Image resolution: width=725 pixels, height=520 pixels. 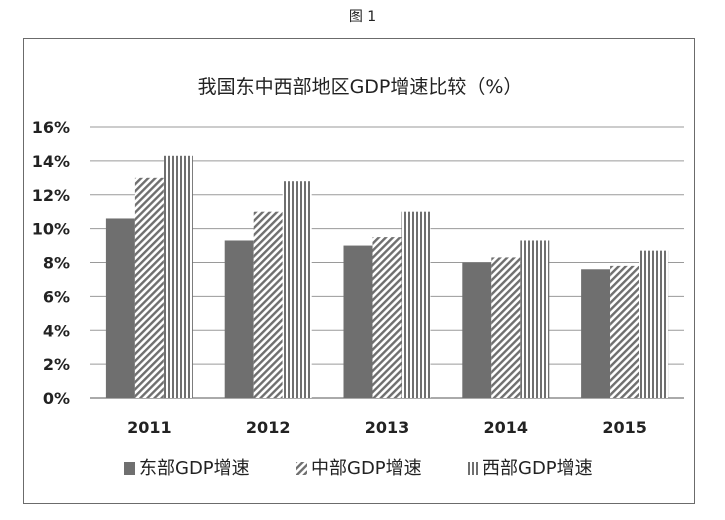 What do you see at coordinates (149, 287) in the screenshot?
I see `bar-diagonal-2011` at bounding box center [149, 287].